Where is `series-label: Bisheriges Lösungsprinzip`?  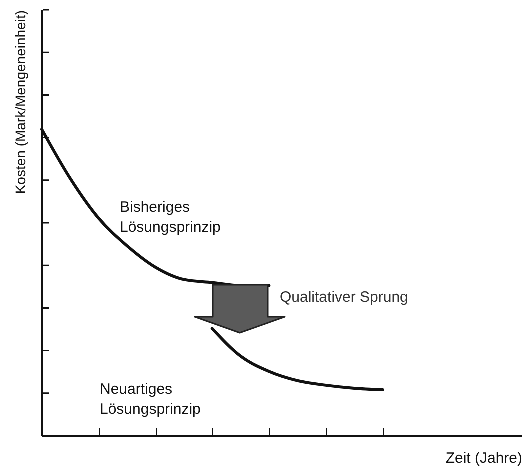 series-label: Bisheriges Lösungsprinzip is located at coordinates (170, 217).